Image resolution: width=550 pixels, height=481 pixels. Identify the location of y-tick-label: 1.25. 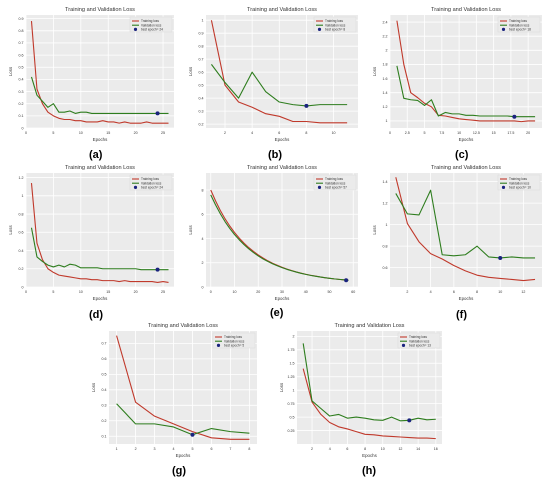
(291, 377).